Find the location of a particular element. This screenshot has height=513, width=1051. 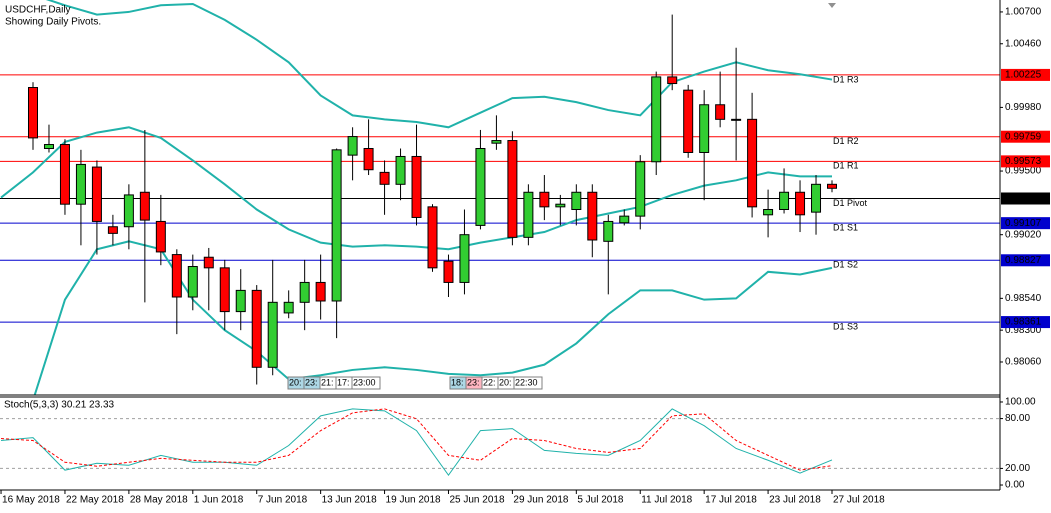

time-tag: 22:30 is located at coordinates (526, 382).